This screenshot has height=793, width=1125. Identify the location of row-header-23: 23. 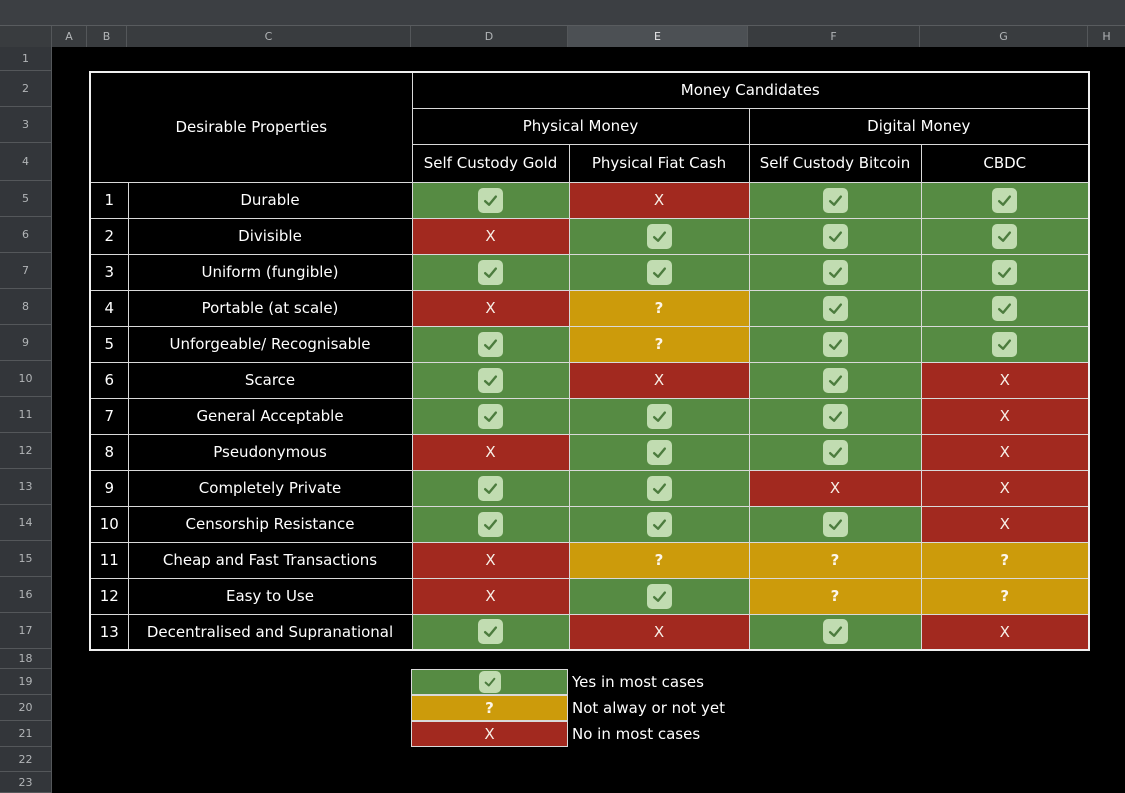
(26, 782).